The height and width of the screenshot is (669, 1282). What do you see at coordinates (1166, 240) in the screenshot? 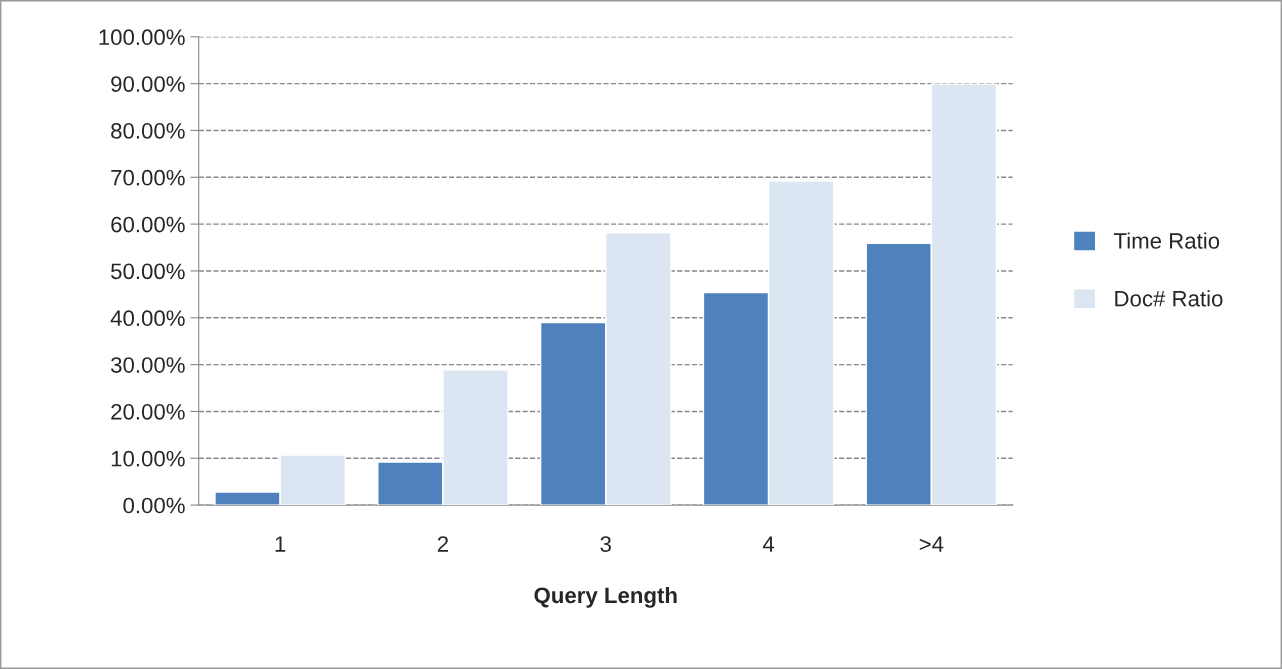
I see `legend-label: Time Ratio` at bounding box center [1166, 240].